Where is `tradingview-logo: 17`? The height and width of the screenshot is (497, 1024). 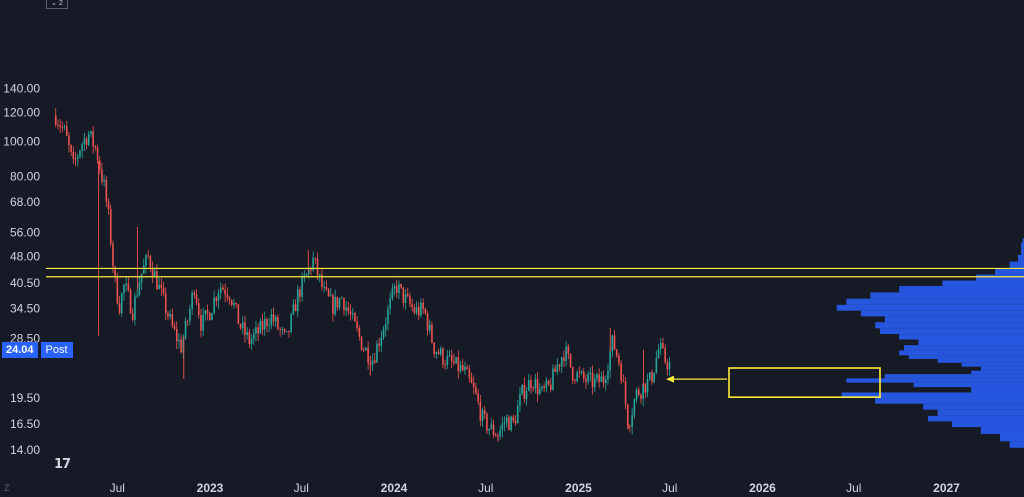
tradingview-logo: 17 is located at coordinates (62, 464).